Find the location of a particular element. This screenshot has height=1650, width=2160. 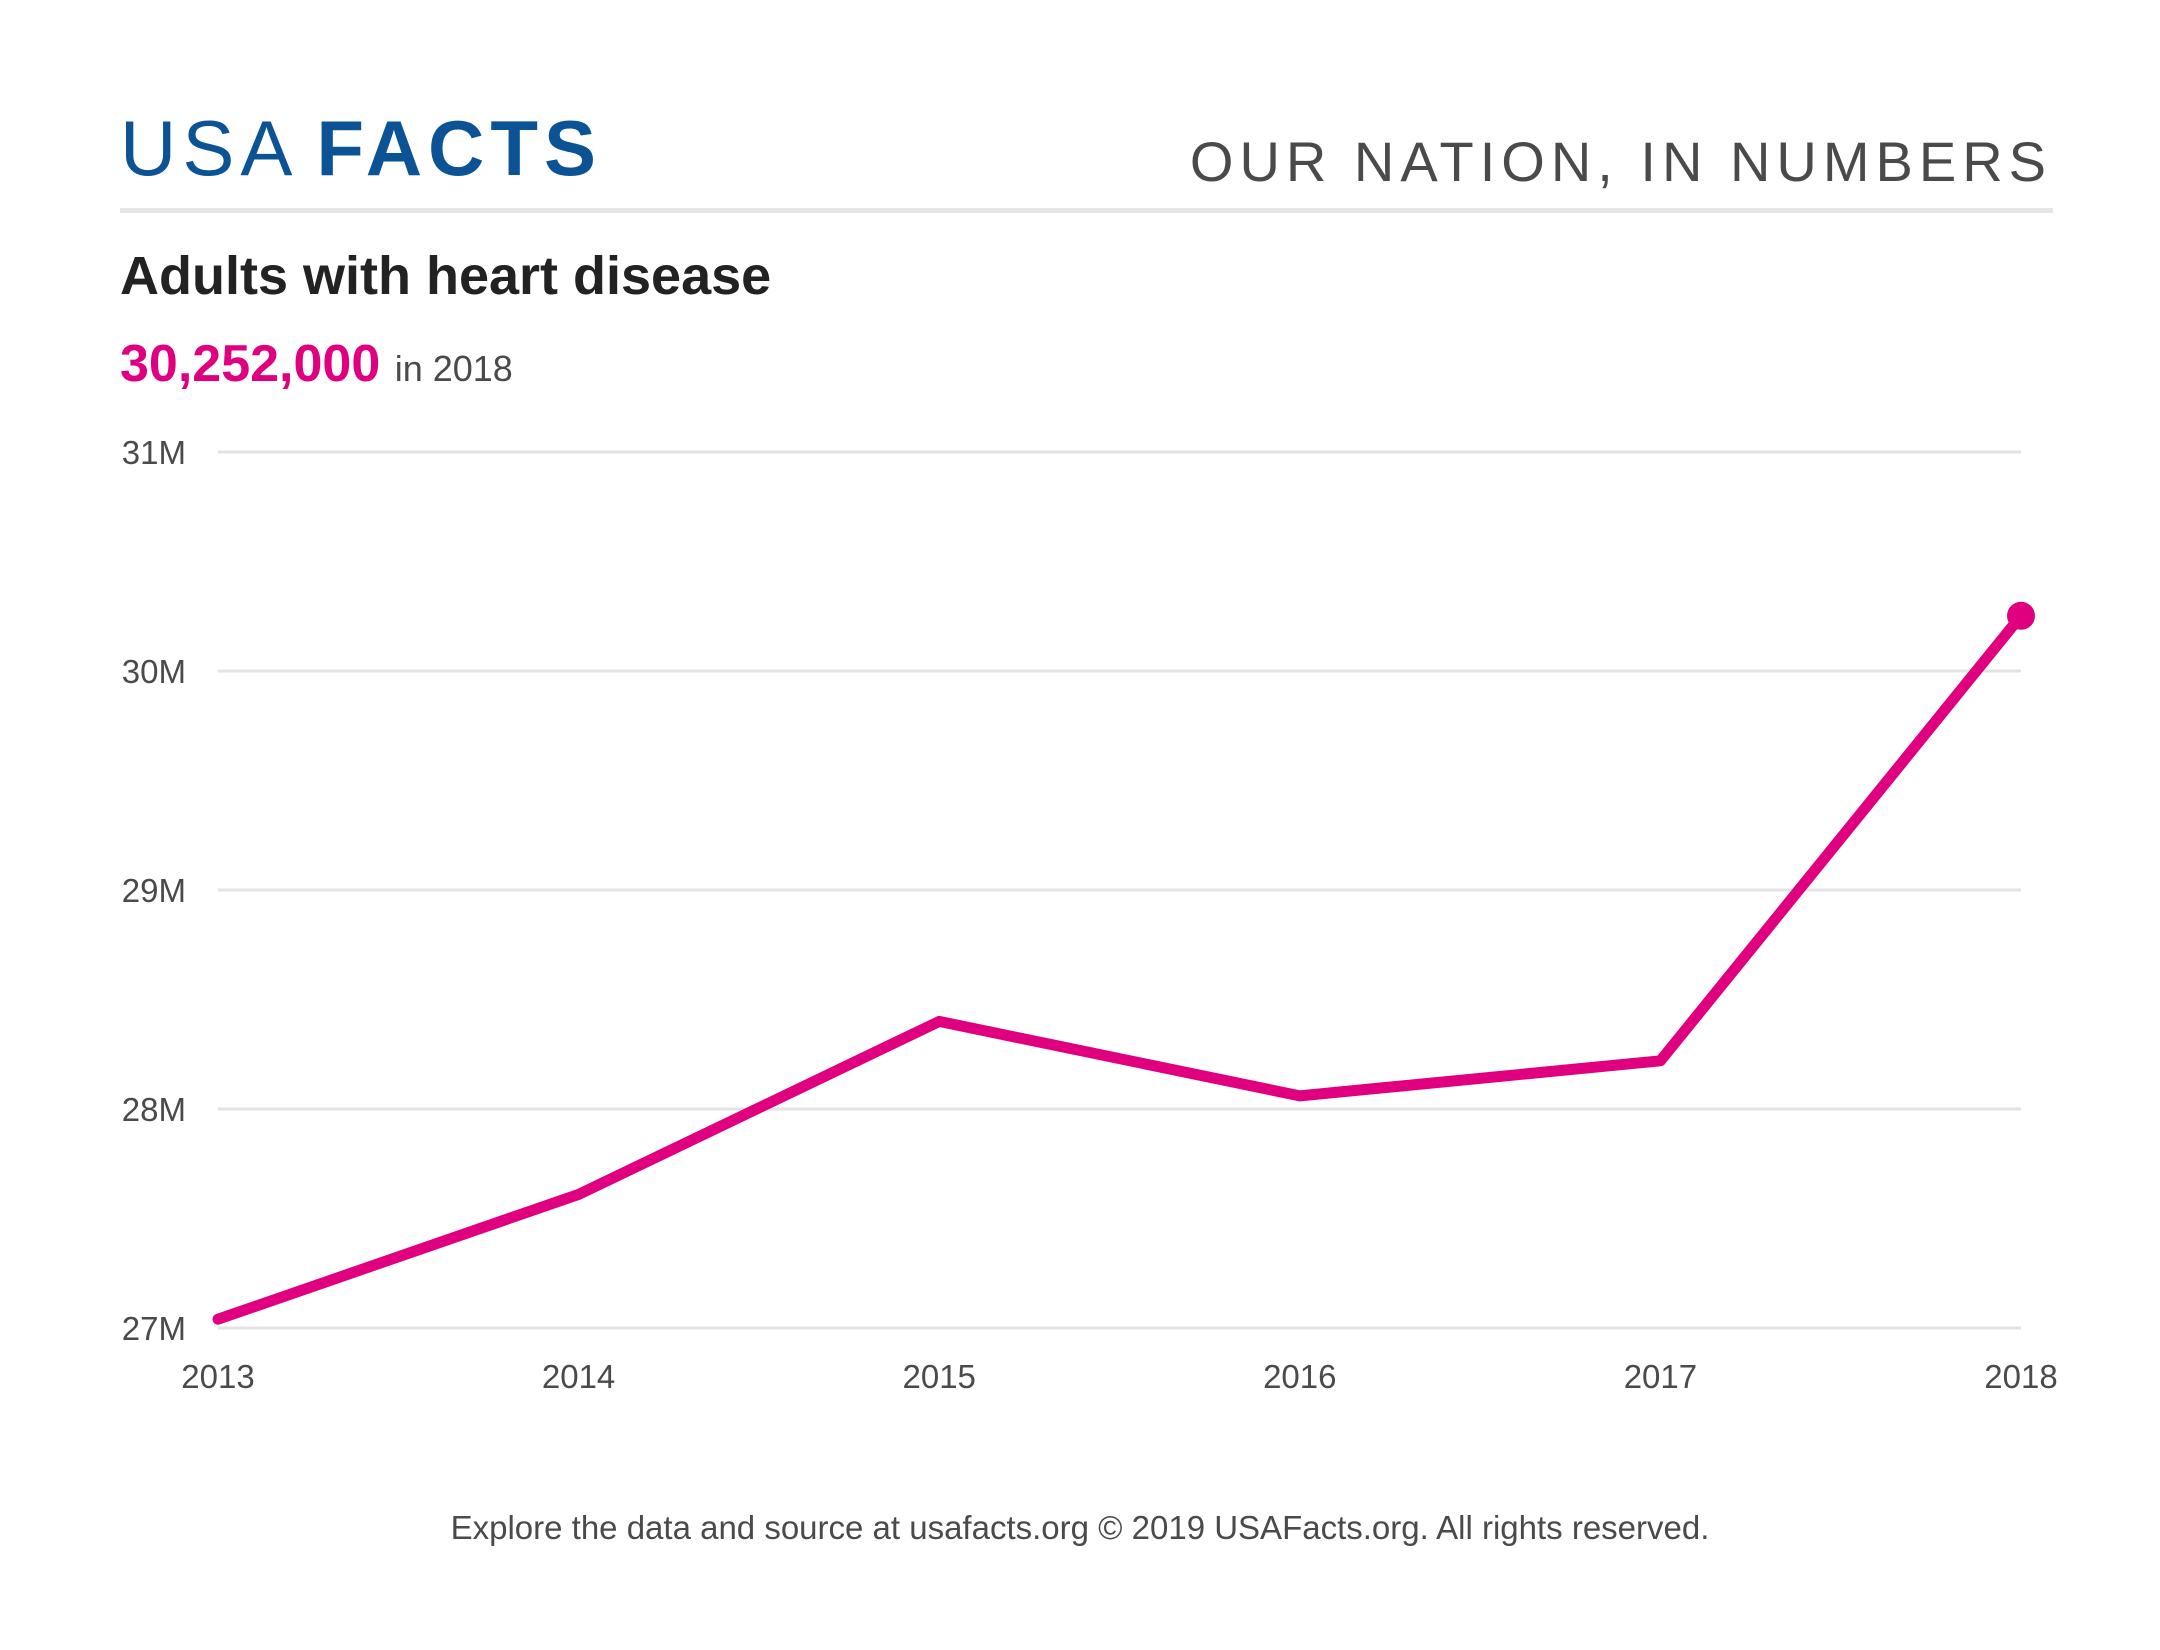

headline-suffix: in 2018 is located at coordinates (453, 368).